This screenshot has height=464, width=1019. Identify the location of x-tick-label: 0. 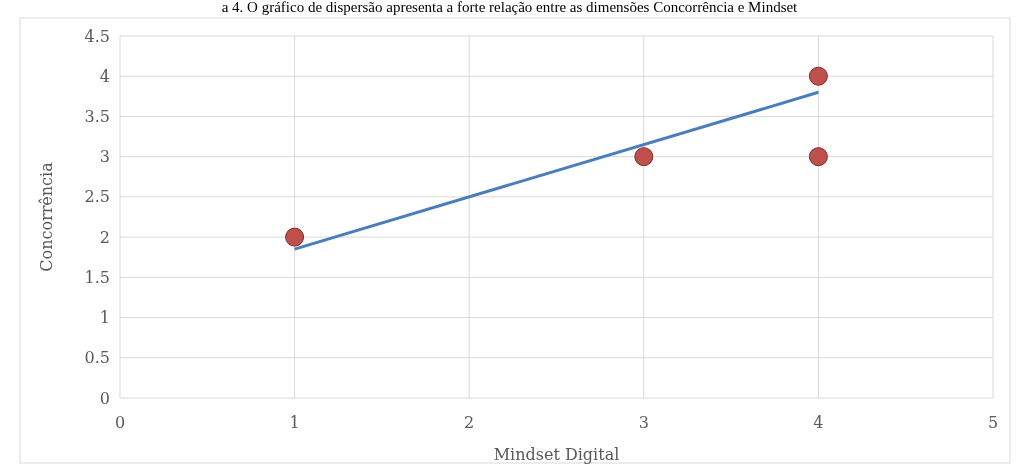
(120, 422).